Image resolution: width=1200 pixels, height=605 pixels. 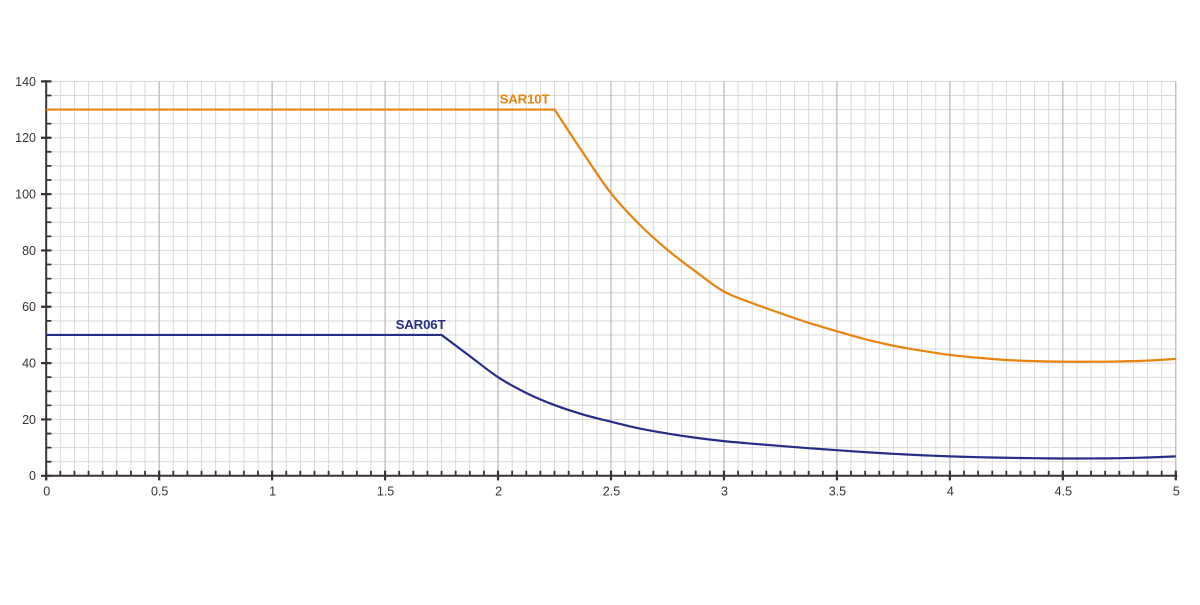 I want to click on svg-text: 2.5, so click(x=611, y=492).